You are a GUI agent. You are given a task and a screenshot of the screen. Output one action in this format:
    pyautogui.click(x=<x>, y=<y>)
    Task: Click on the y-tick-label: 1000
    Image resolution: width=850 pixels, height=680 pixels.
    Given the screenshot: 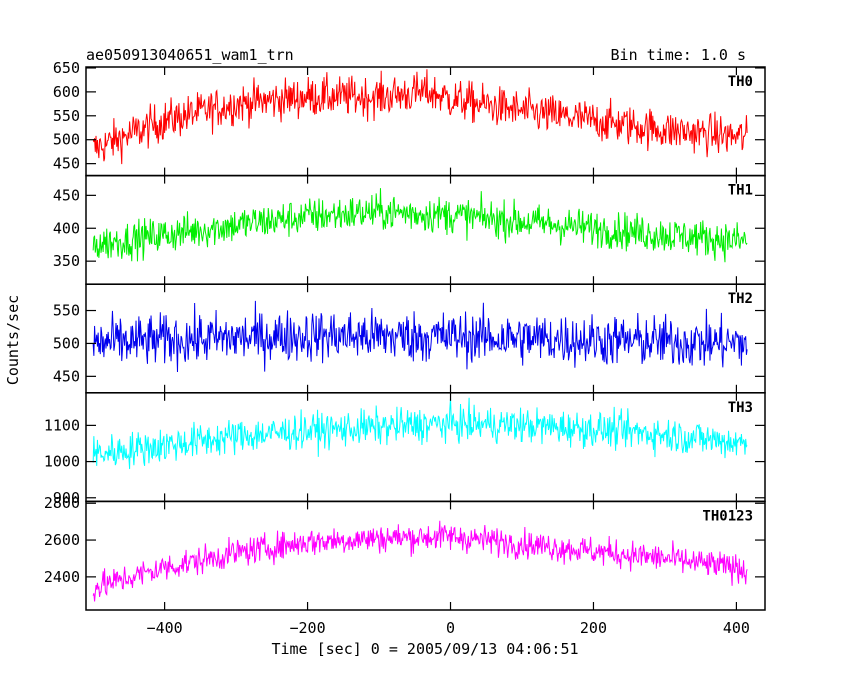 What is the action you would take?
    pyautogui.click(x=62, y=462)
    